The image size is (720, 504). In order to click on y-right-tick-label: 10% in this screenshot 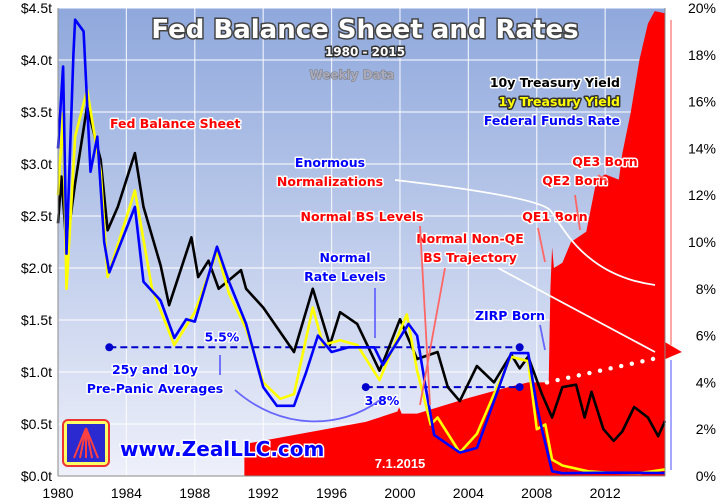, I will do `click(702, 242)`.